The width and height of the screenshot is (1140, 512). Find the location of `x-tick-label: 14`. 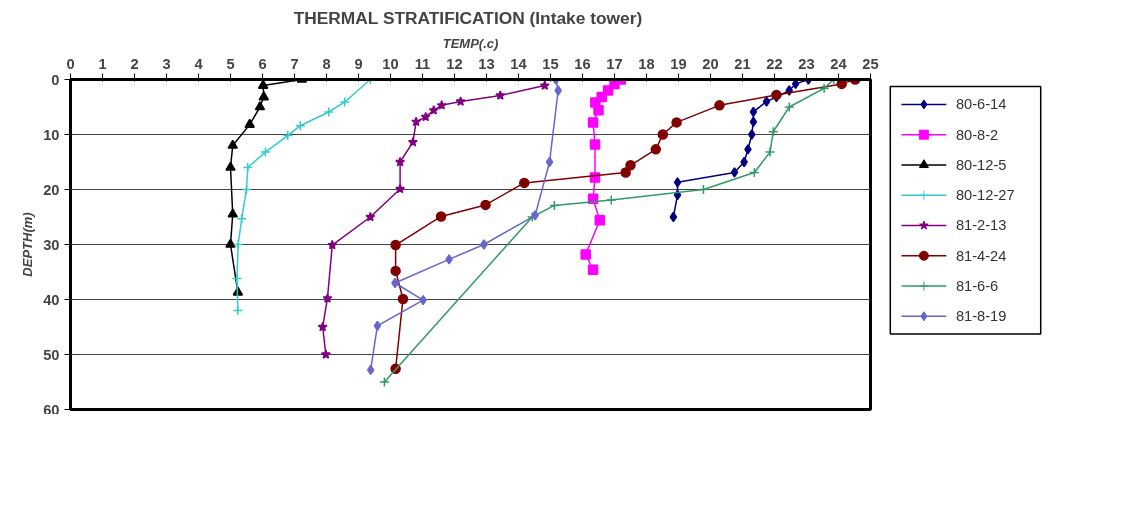

x-tick-label: 14 is located at coordinates (519, 63).